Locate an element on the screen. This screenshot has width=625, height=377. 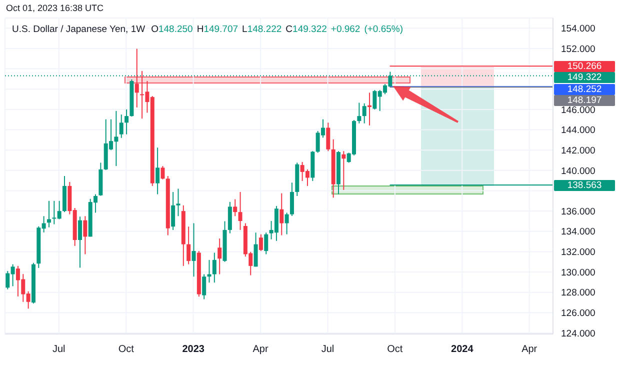
ref-line-label: 138.563 is located at coordinates (584, 185).